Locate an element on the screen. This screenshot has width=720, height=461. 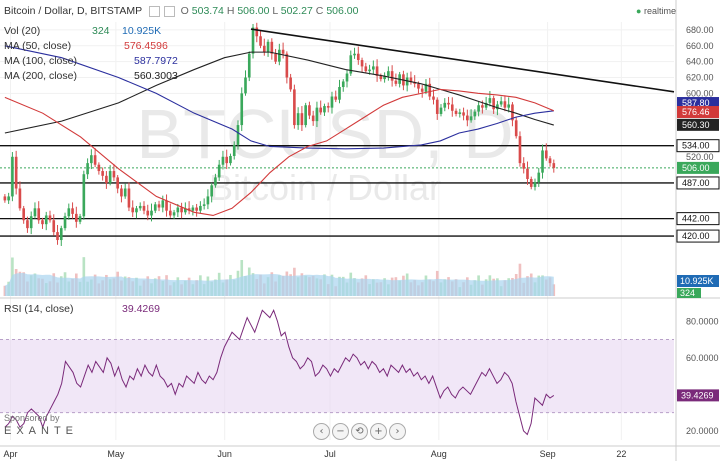
scroll-right-button: › is located at coordinates (397, 431).